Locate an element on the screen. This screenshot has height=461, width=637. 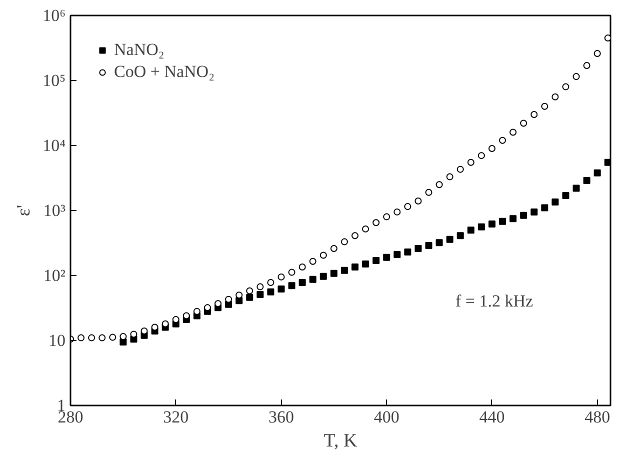
x-tick-label: 480 is located at coordinates (597, 417).